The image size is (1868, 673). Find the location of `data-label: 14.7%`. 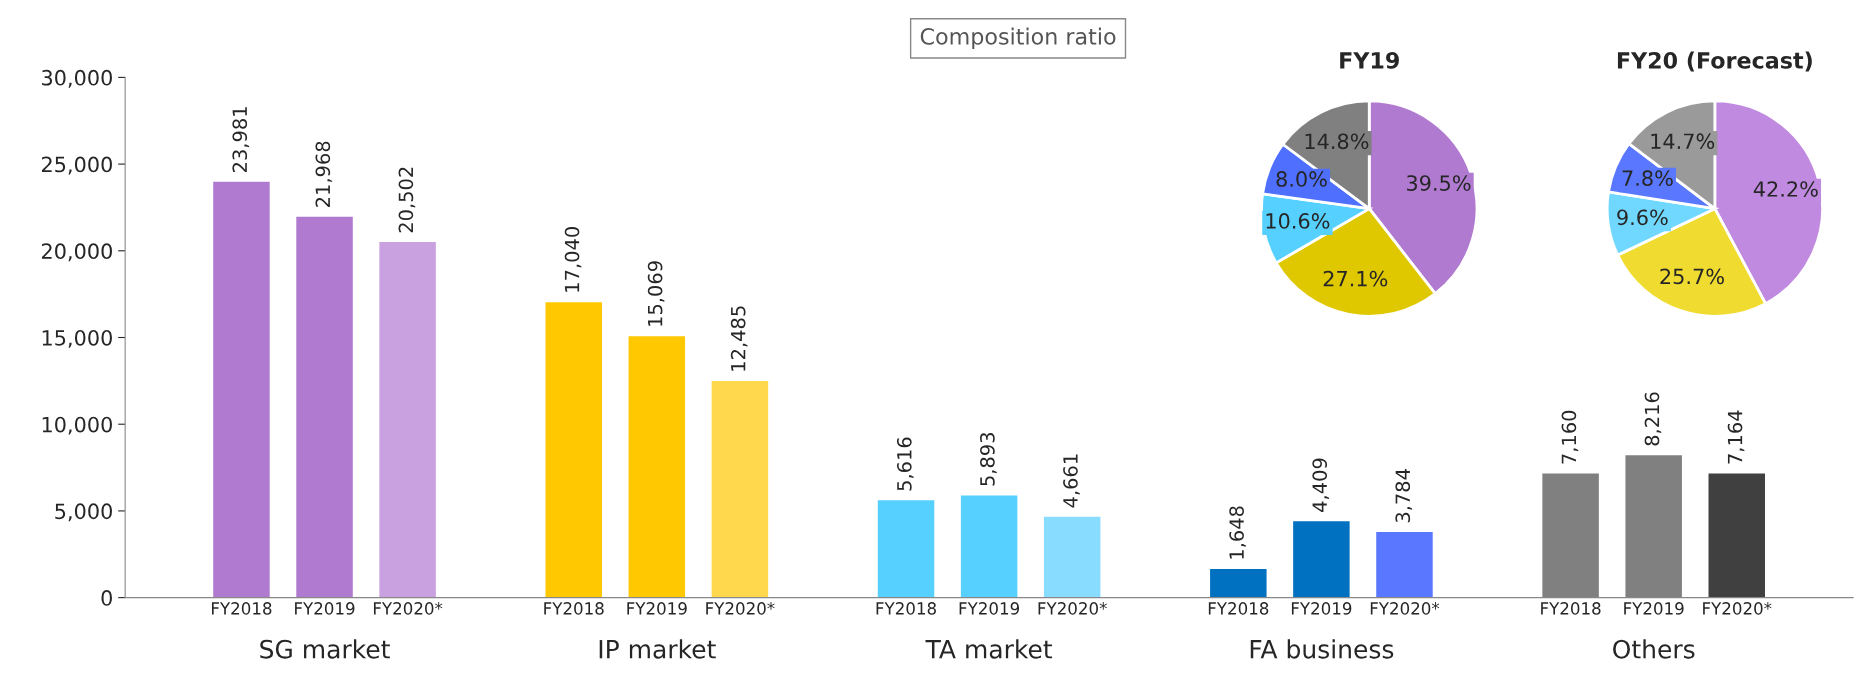

data-label: 14.7% is located at coordinates (1683, 141).